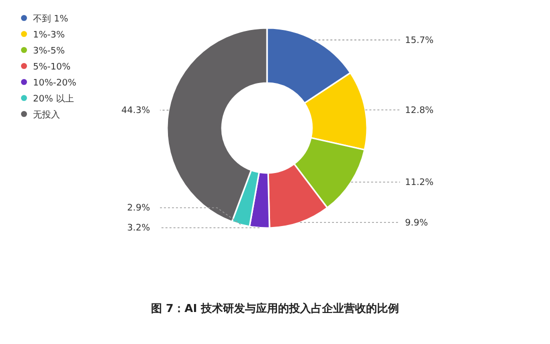 Image resolution: width=550 pixels, height=344 pixels. I want to click on data-label: 9.9%, so click(416, 223).